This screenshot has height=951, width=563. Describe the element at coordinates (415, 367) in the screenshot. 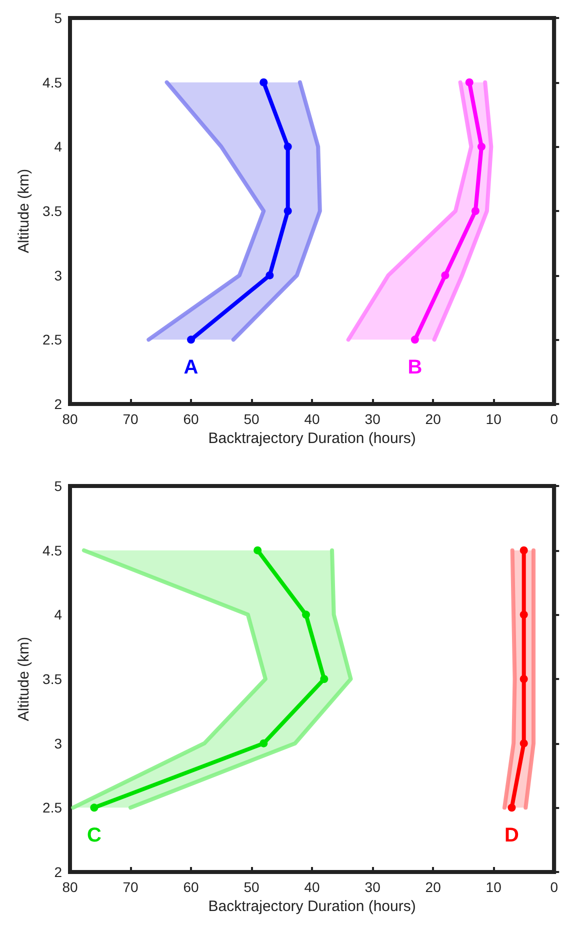

I see `series-label: B` at that location.